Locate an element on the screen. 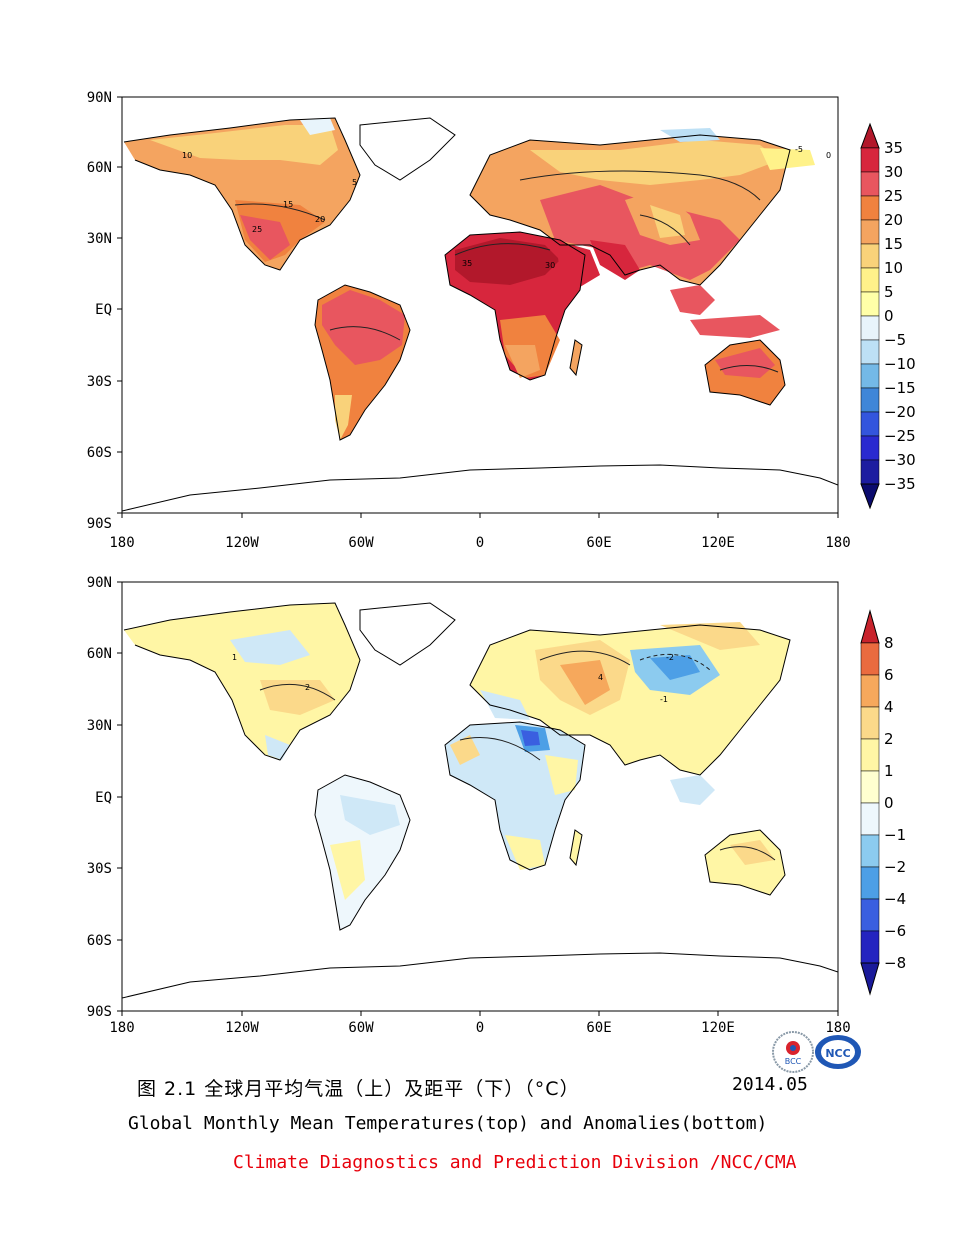  contour-label: 15 is located at coordinates (288, 204).